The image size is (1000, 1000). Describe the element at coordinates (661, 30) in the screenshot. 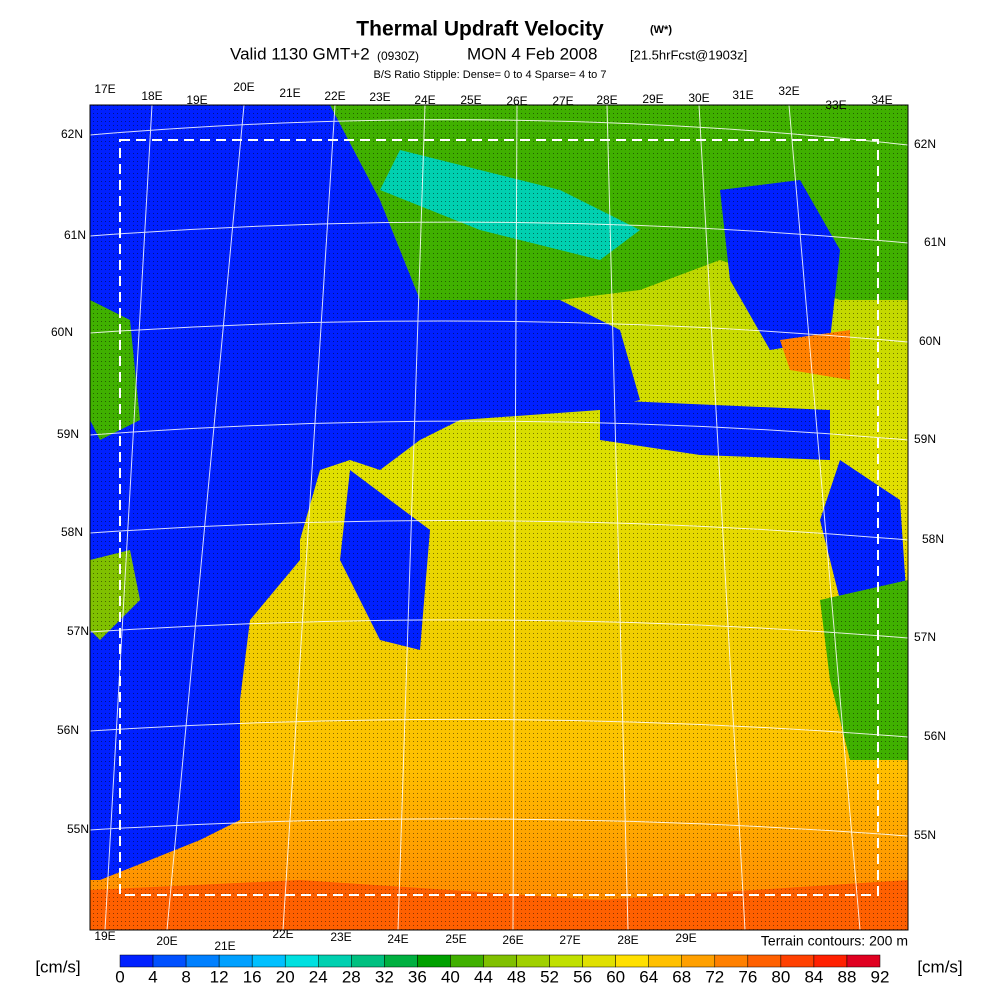

I see `title-note: (W*)` at that location.